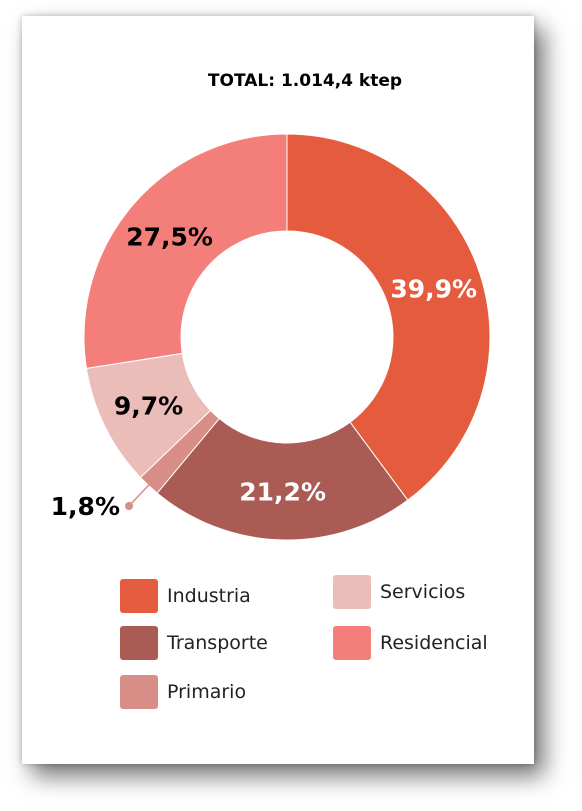  I want to click on legend-item-industria: Industria, so click(185, 596).